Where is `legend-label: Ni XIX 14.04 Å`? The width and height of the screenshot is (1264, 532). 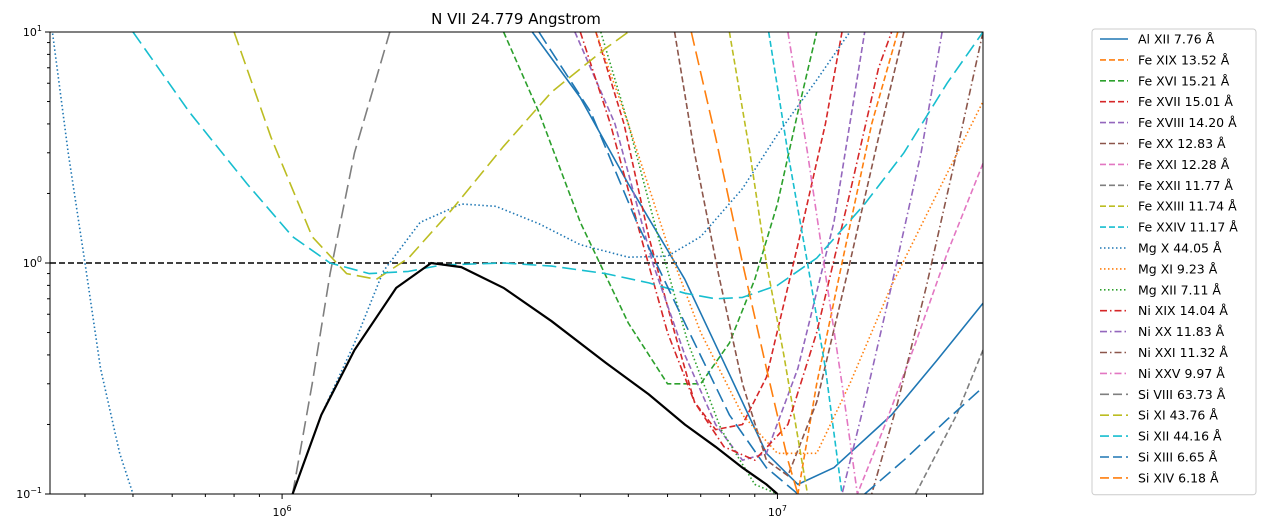 legend-label: Ni XIX 14.04 Å is located at coordinates (1183, 310).